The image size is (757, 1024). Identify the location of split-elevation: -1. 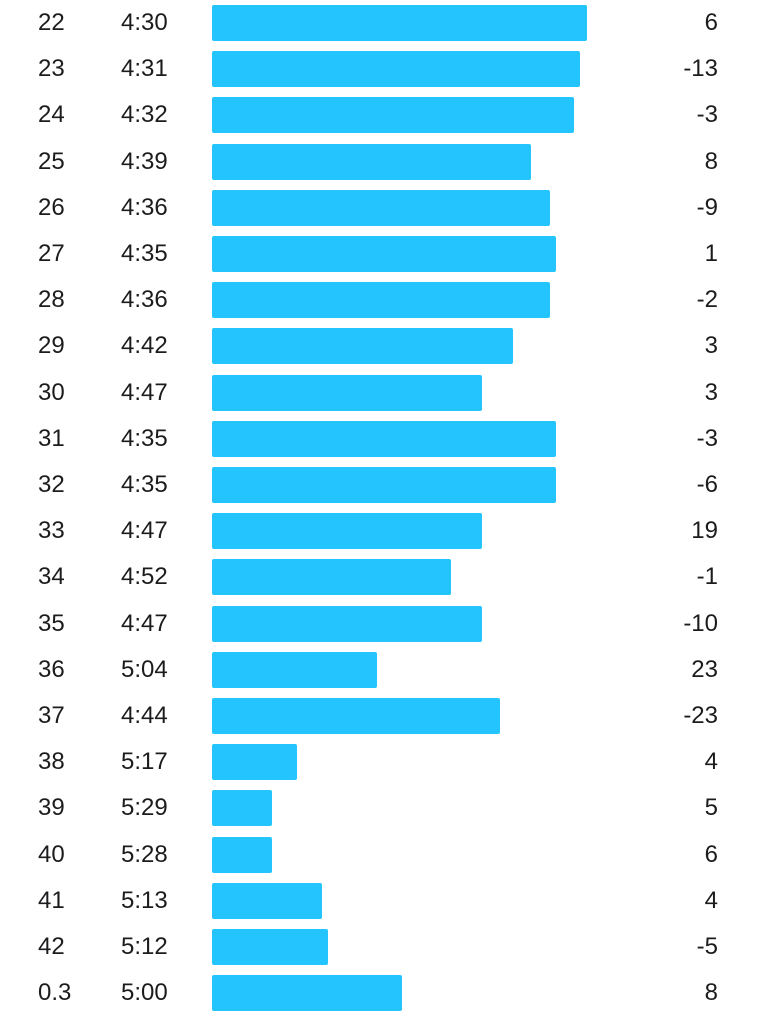
(707, 577).